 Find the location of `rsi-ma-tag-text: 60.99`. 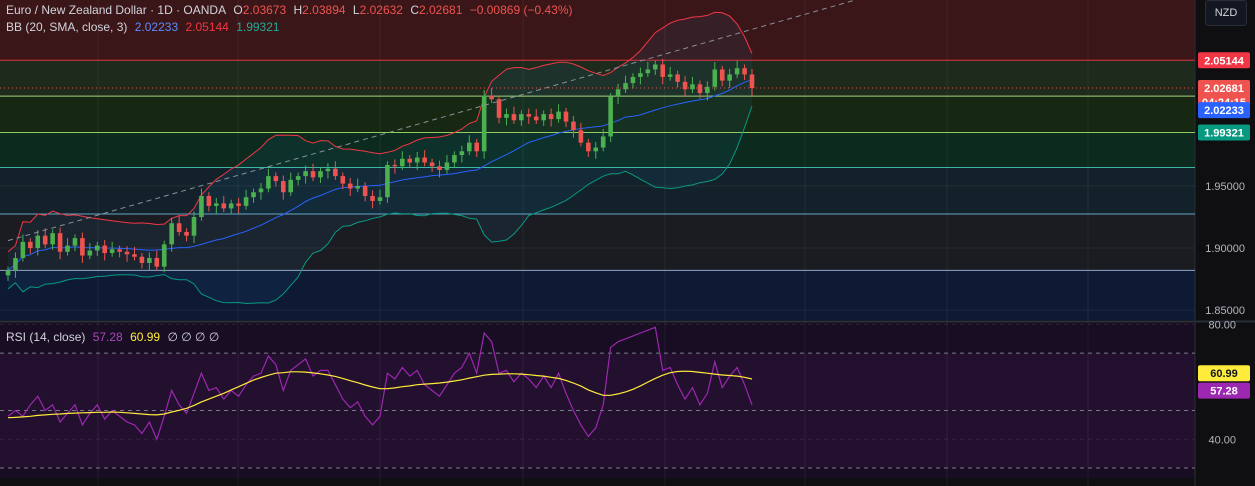

rsi-ma-tag-text: 60.99 is located at coordinates (1224, 374).